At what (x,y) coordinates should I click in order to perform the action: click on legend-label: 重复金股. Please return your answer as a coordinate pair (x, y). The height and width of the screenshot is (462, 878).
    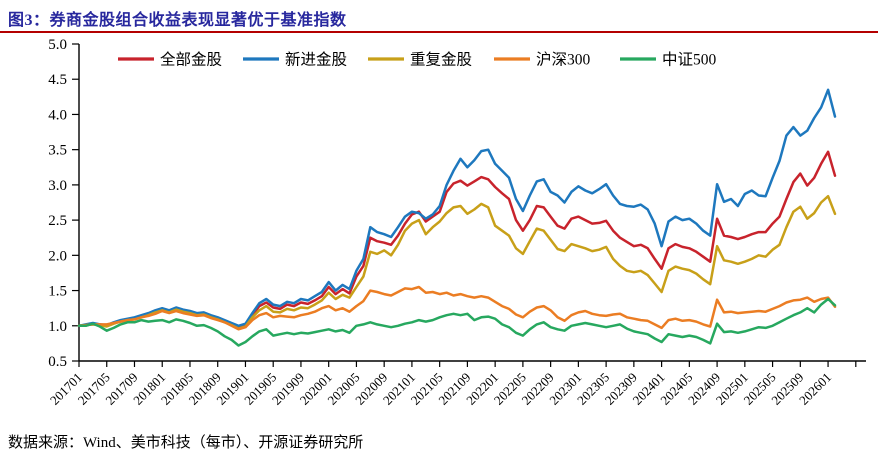
    Looking at the image, I should click on (441, 60).